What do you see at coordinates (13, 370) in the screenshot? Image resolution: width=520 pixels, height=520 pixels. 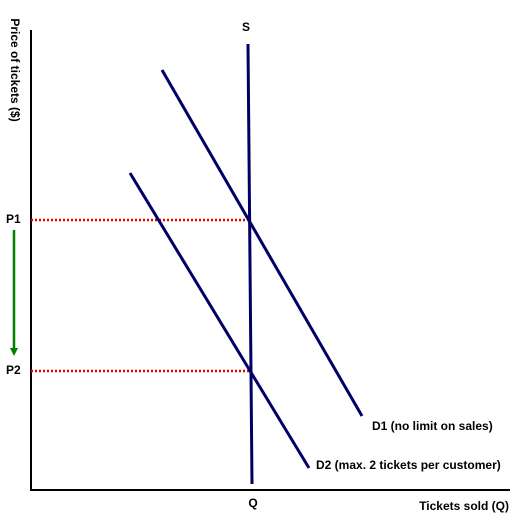 I see `p2-label: P2` at bounding box center [13, 370].